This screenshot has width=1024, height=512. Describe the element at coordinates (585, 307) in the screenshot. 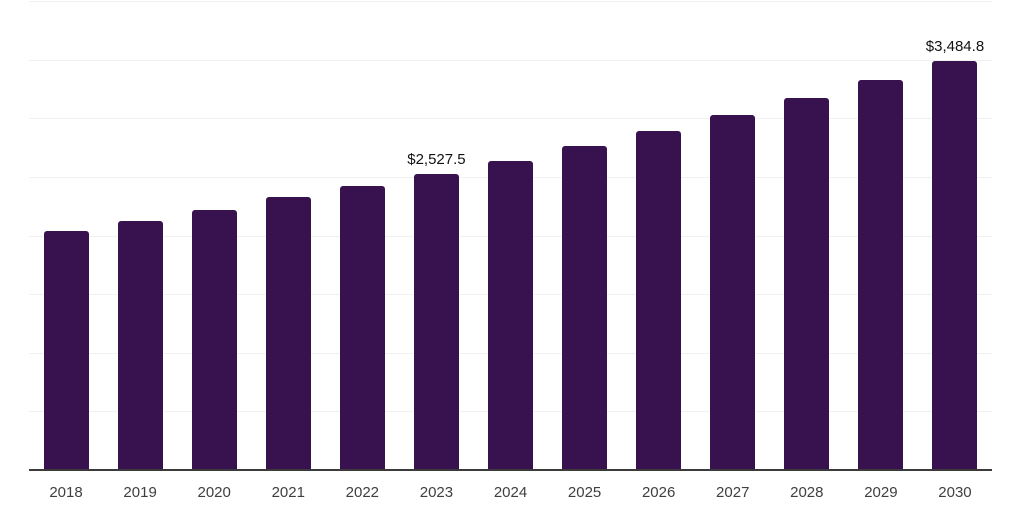

I see `bar-2025` at that location.